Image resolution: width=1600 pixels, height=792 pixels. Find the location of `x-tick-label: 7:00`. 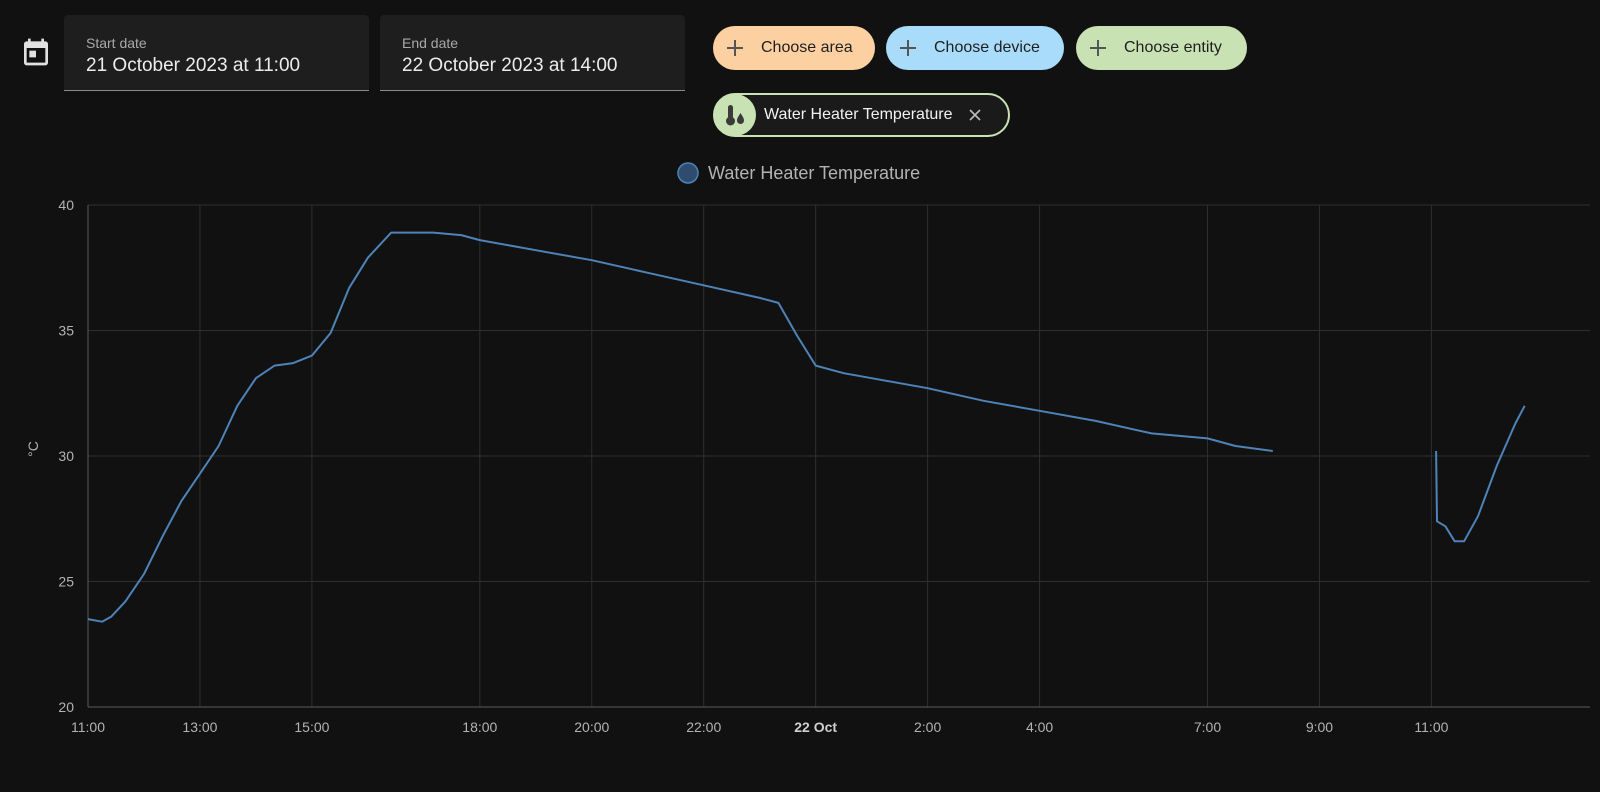

x-tick-label: 7:00 is located at coordinates (1207, 727).